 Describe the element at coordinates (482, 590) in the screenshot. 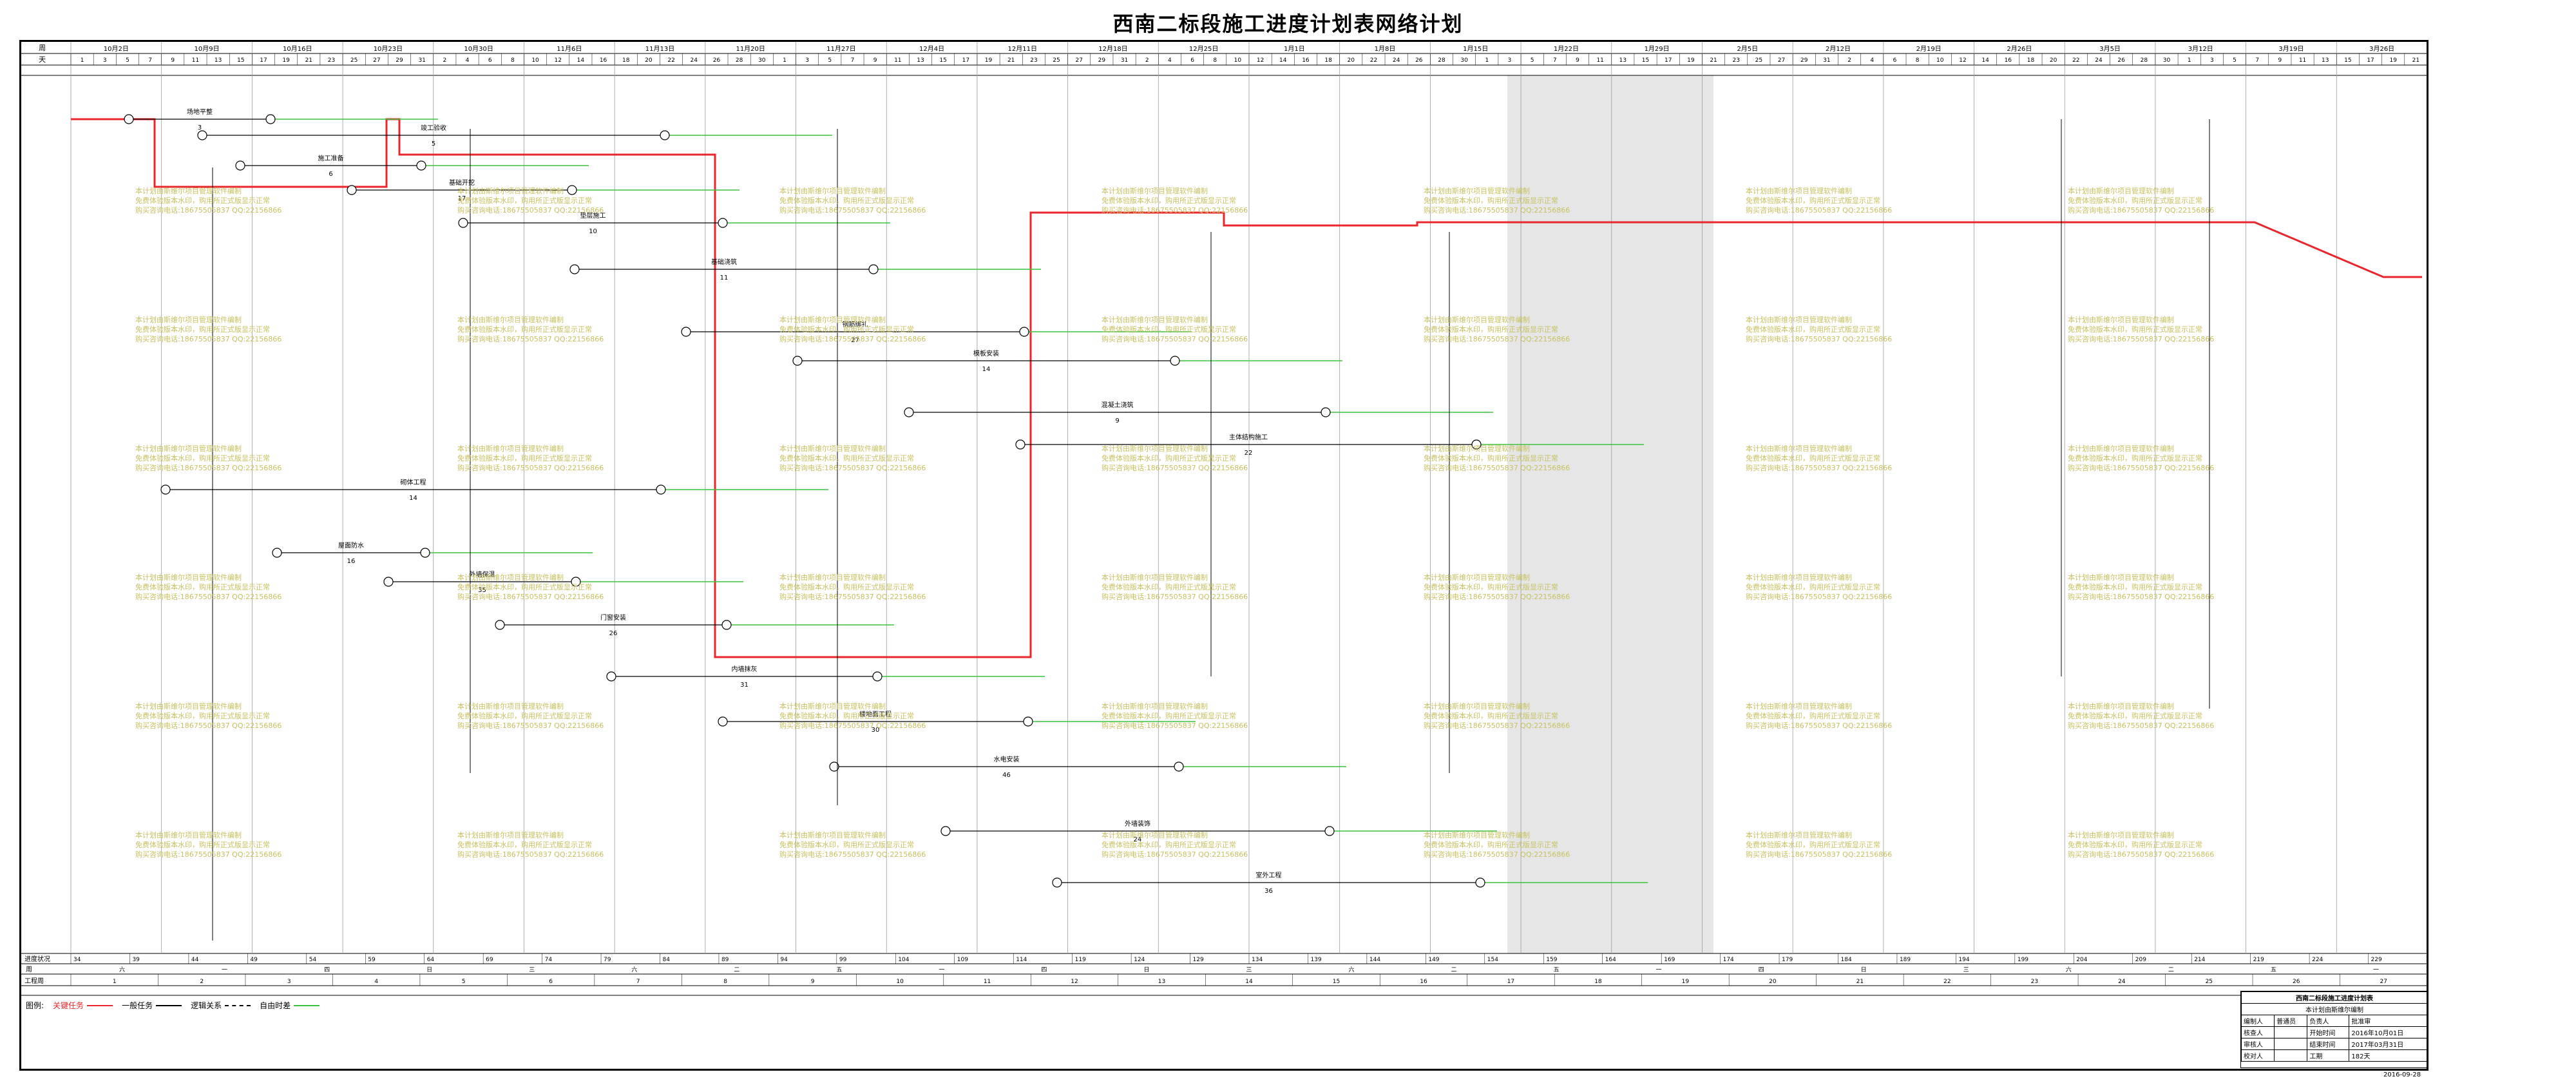

I see `task-duration: 35` at that location.